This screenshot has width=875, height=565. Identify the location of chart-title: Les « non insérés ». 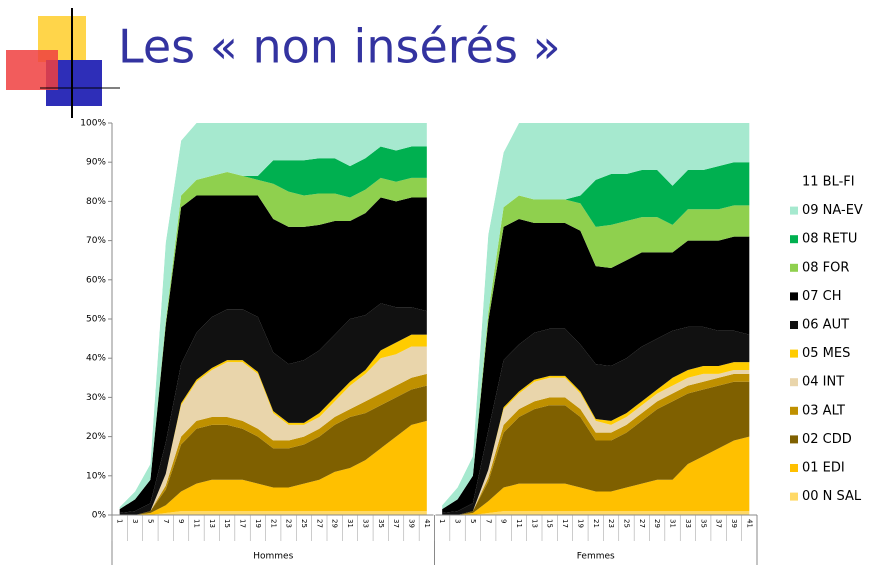
(339, 47).